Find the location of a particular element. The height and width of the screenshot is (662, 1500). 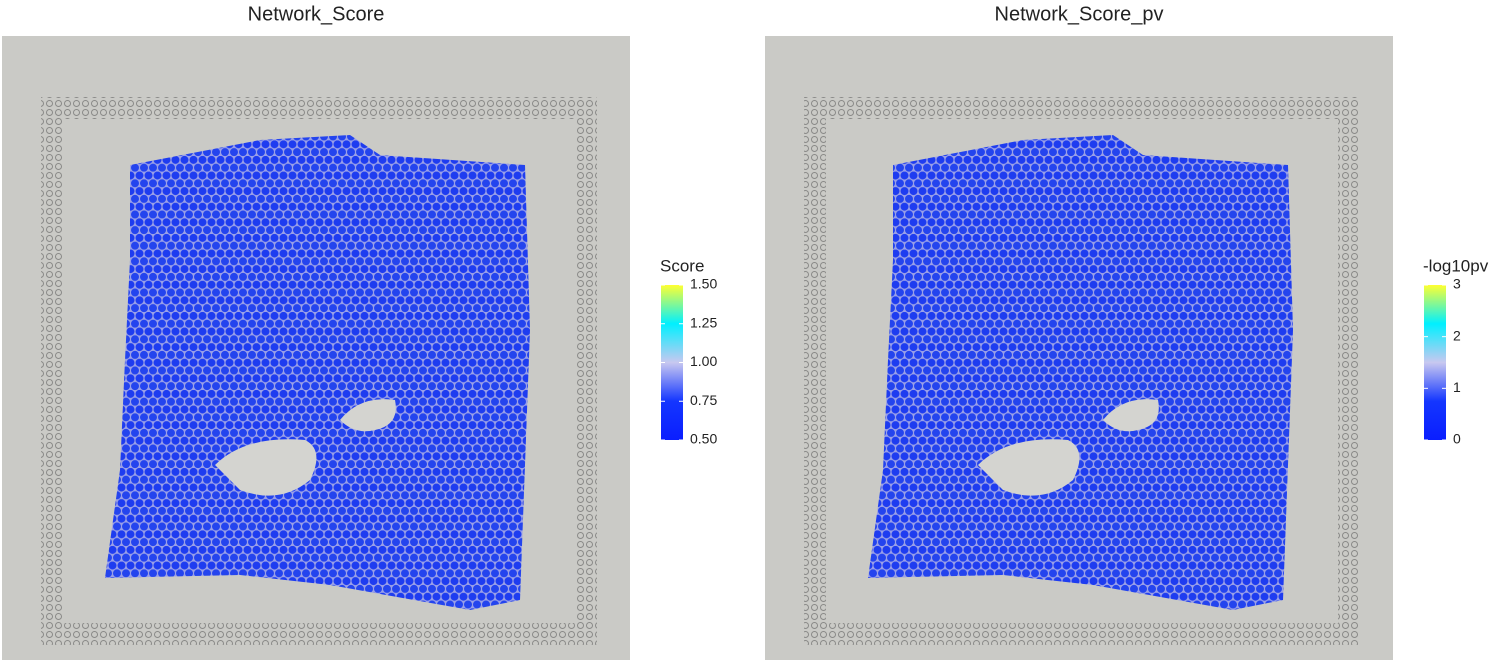

colorbar-tick-label: 1.50 is located at coordinates (703, 284).